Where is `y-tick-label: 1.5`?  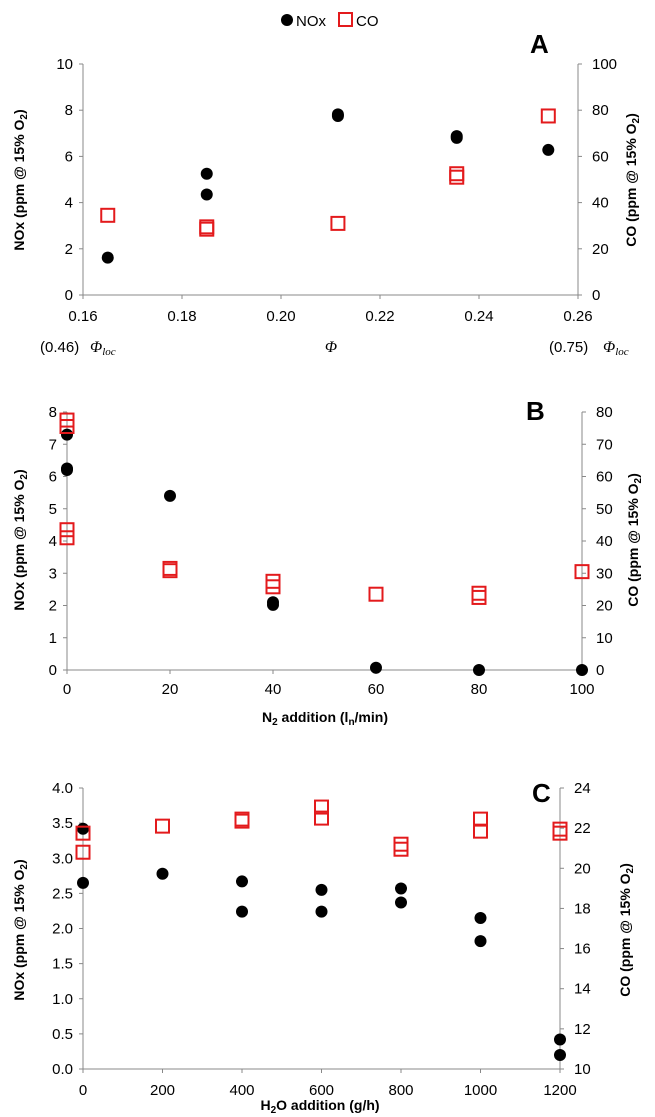
y-tick-label: 1.5 is located at coordinates (62, 964).